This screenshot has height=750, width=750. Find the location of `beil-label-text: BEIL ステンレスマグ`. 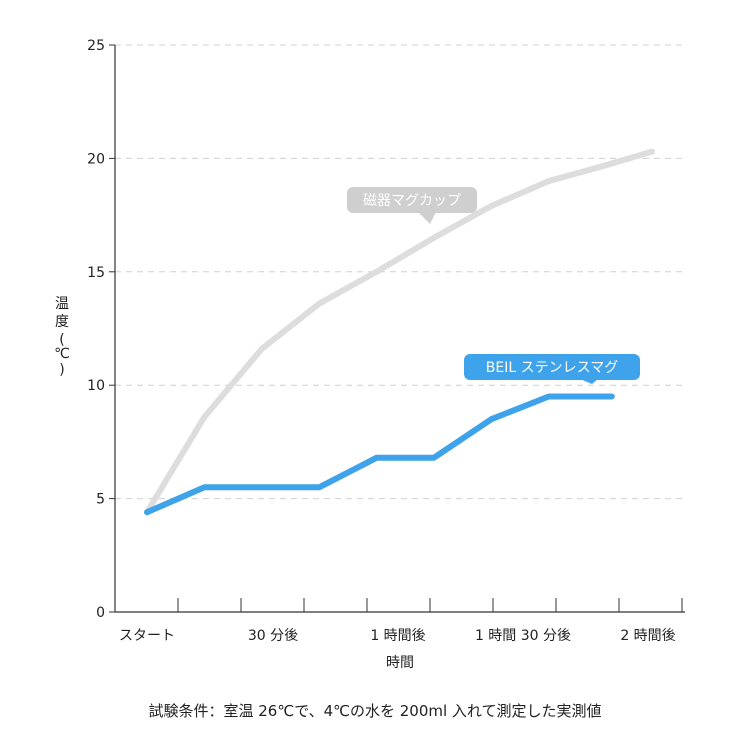

beil-label-text: BEIL ステンレスマグ is located at coordinates (552, 368).